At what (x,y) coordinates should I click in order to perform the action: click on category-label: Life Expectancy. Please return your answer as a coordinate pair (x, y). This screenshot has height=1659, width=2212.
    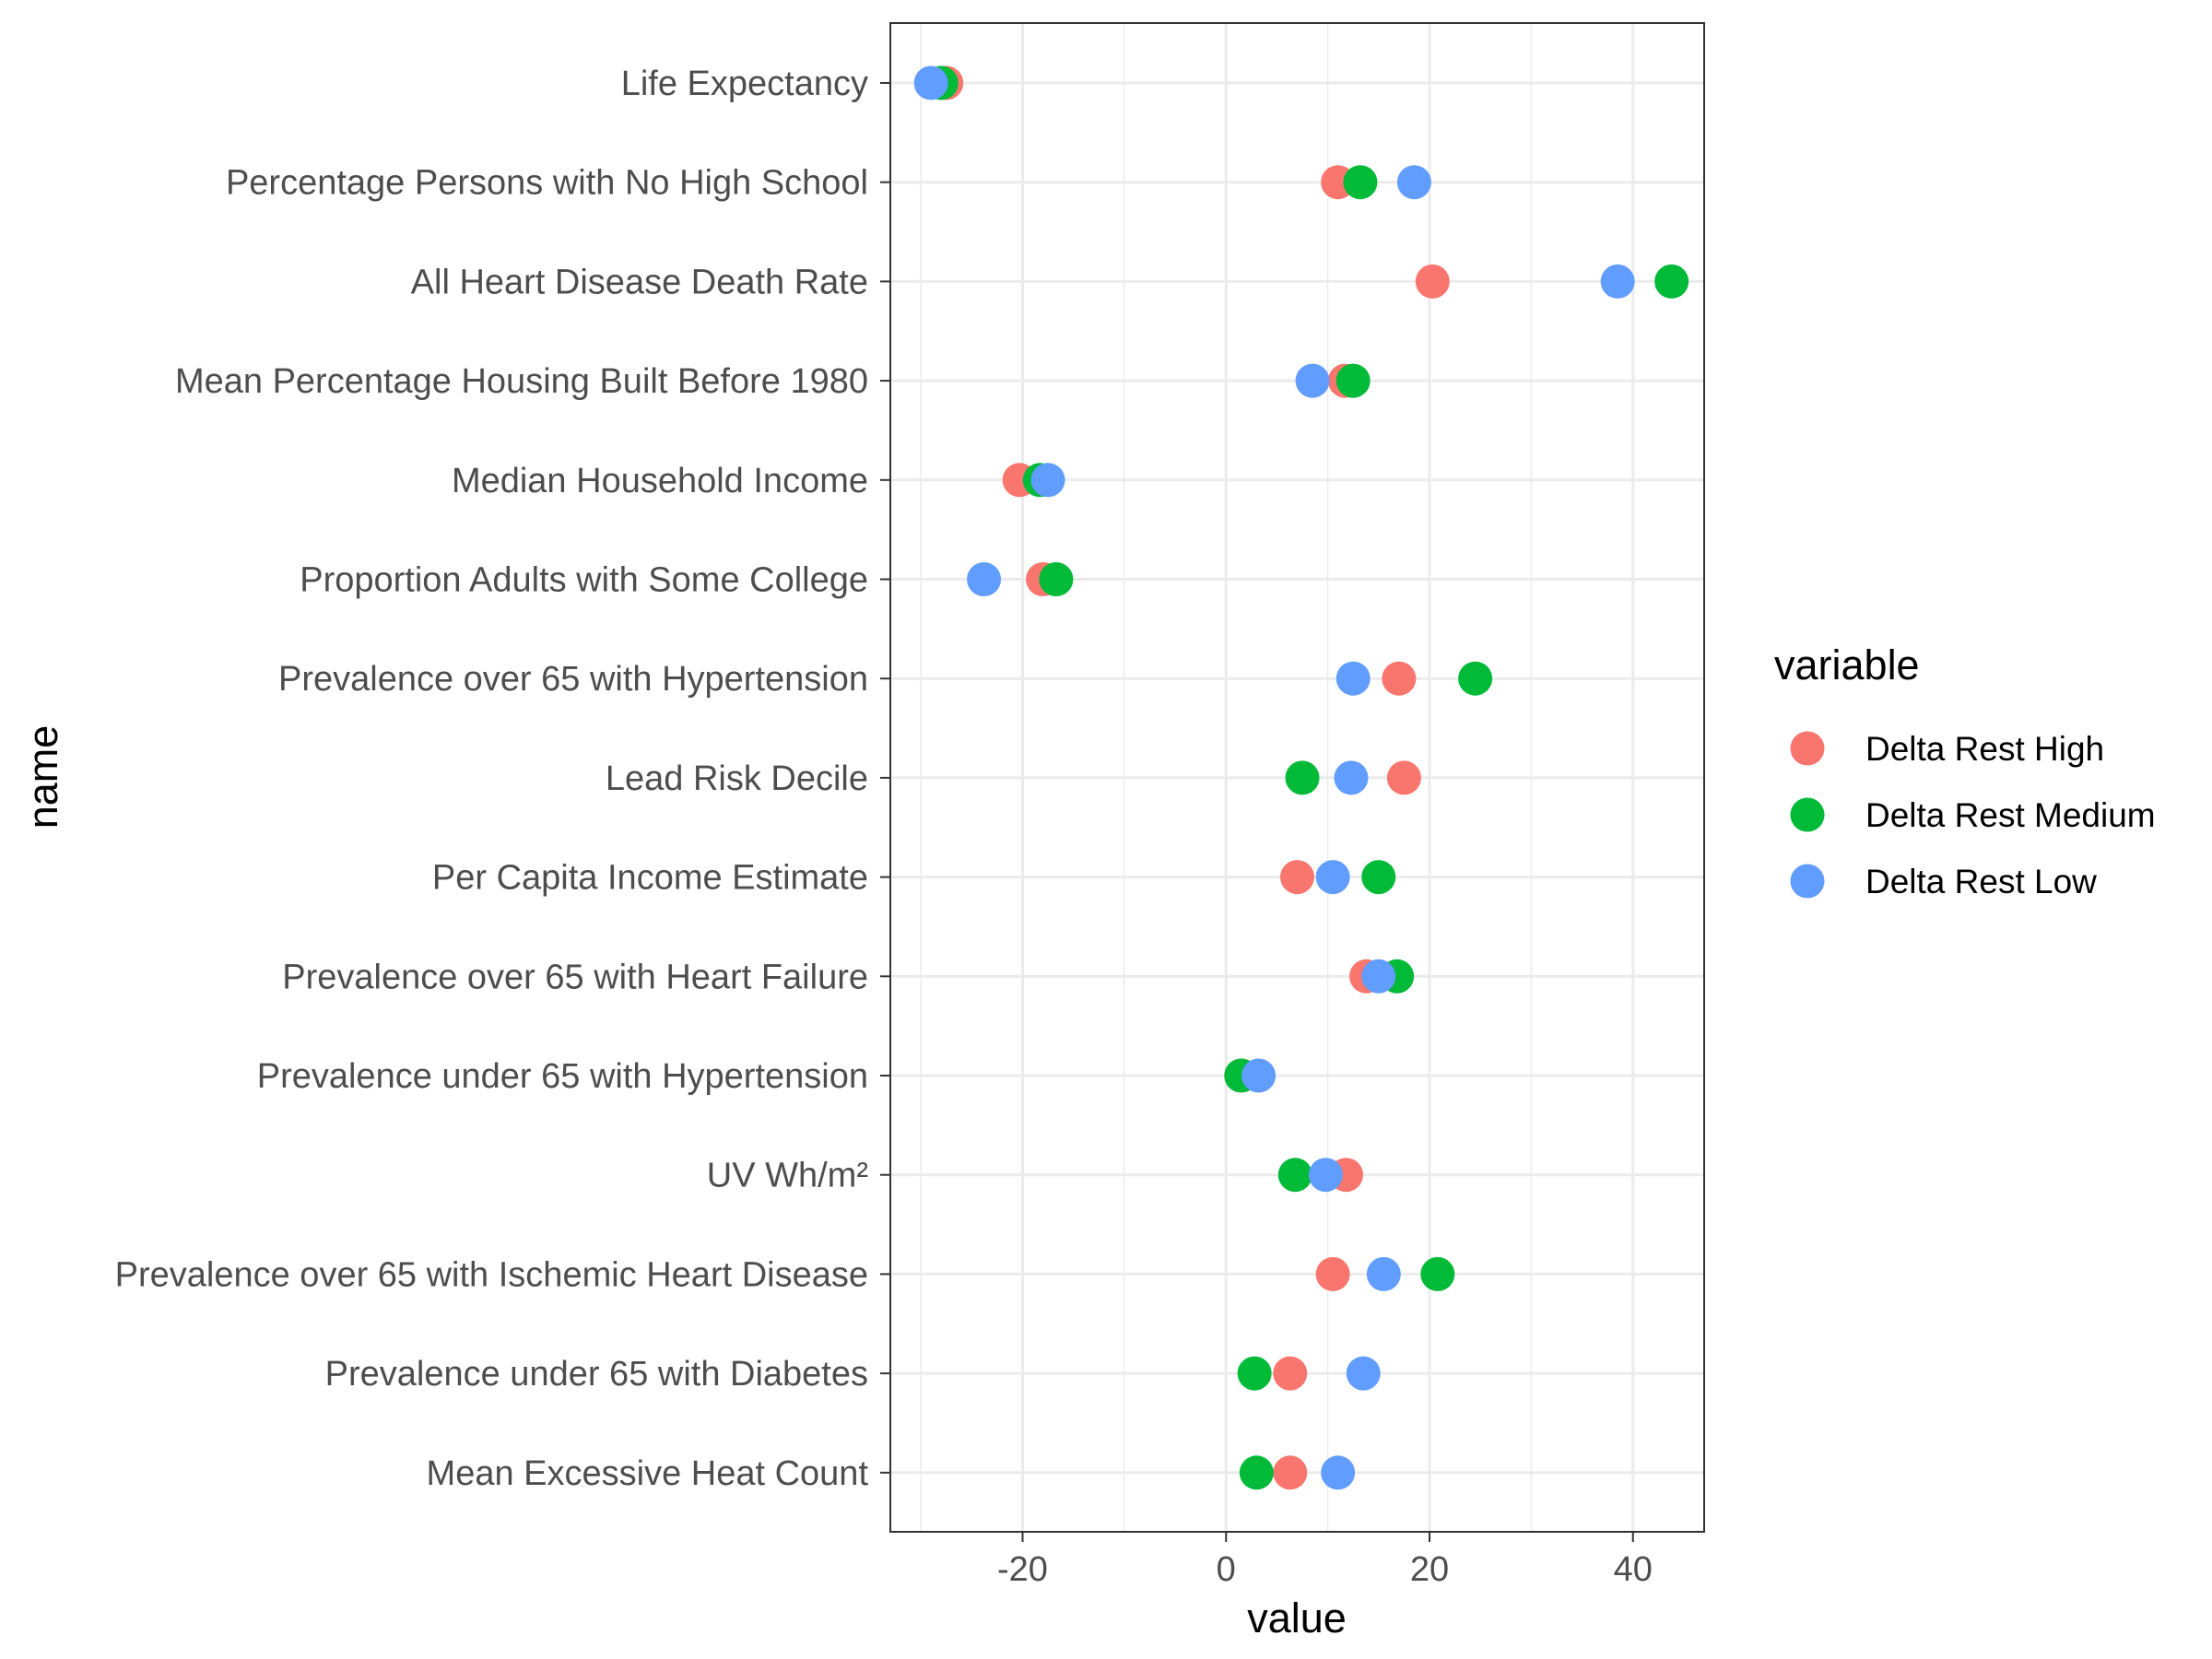
    Looking at the image, I should click on (744, 84).